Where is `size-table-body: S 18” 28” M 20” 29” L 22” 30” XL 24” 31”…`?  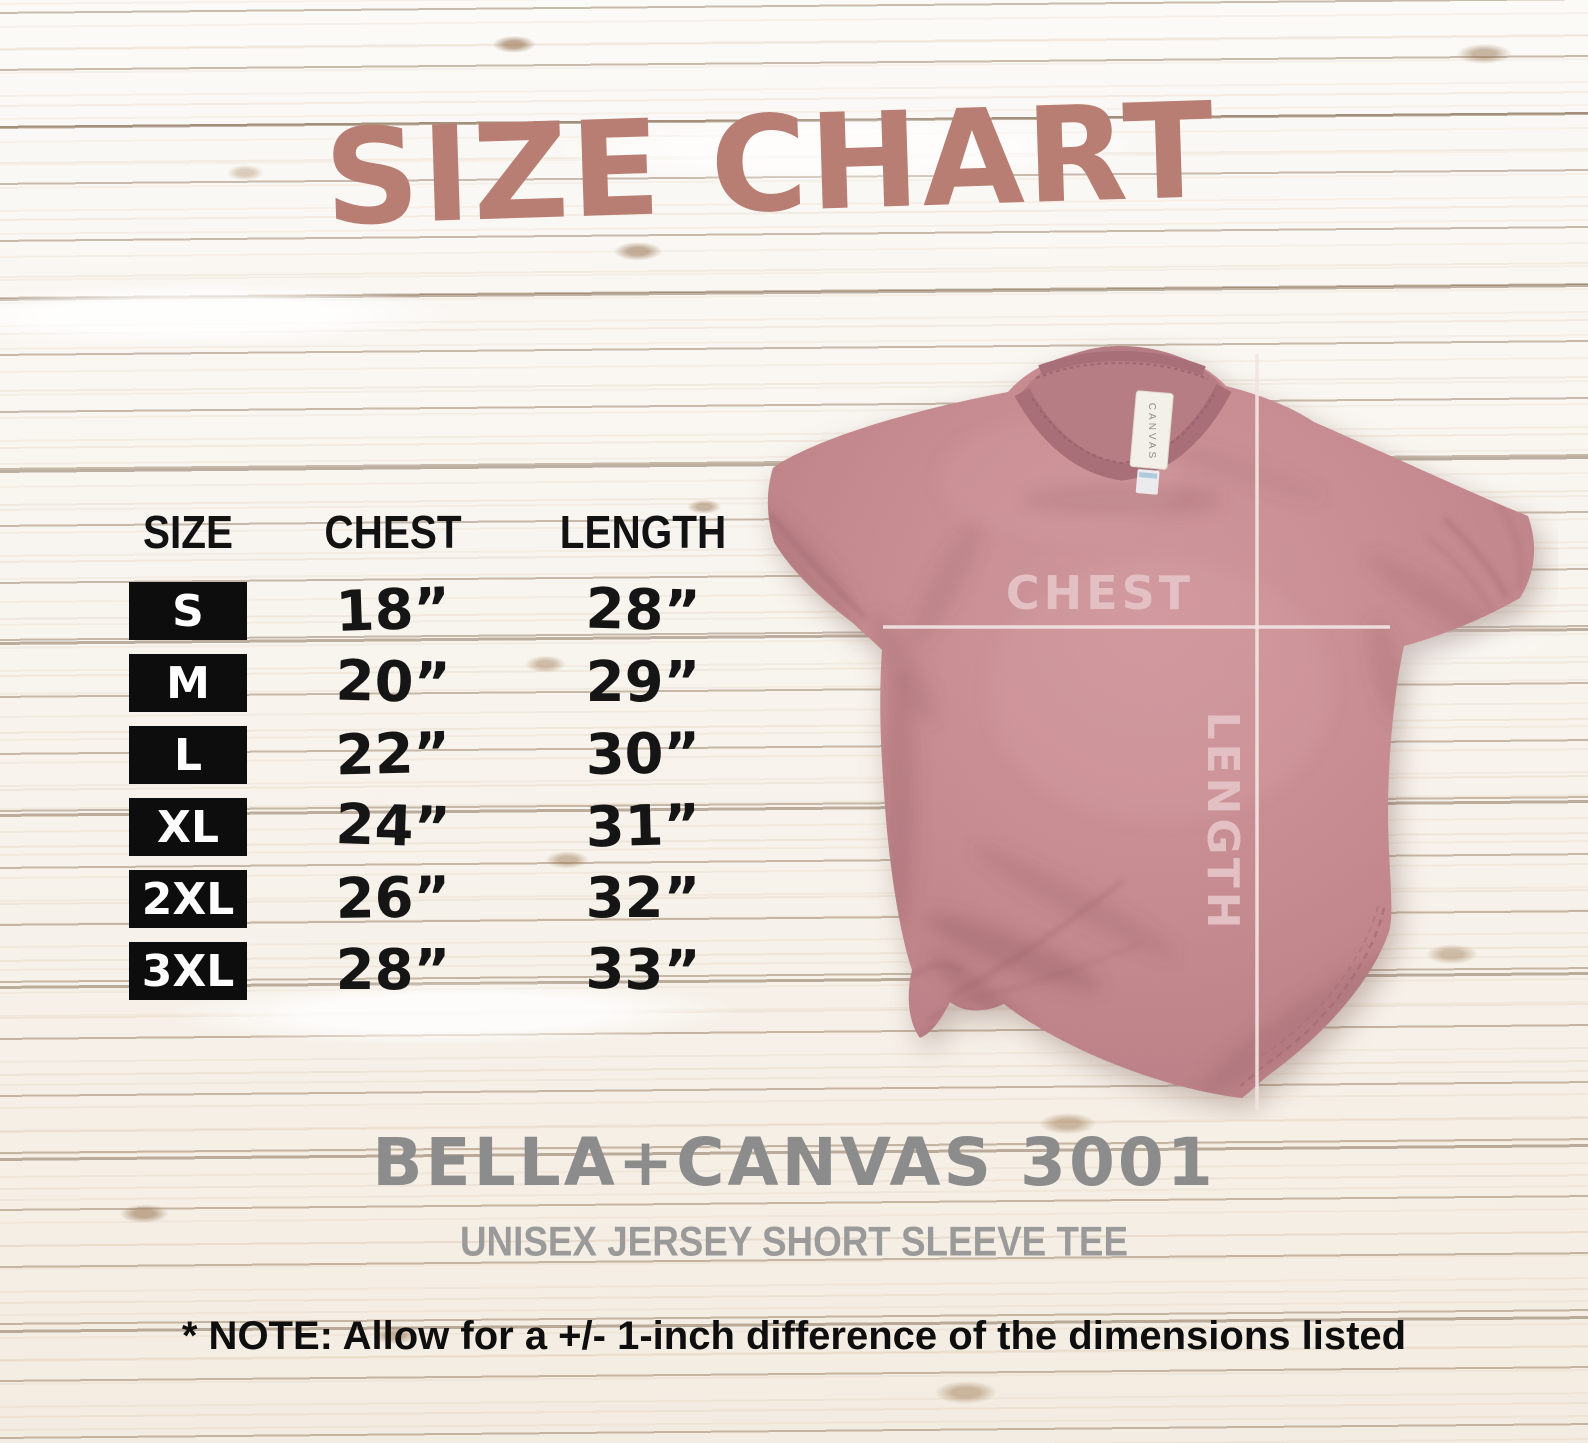
size-table-body: S 18” 28” M 20” 29” L 22” 30” XL 24” 31”… is located at coordinates (448, 790).